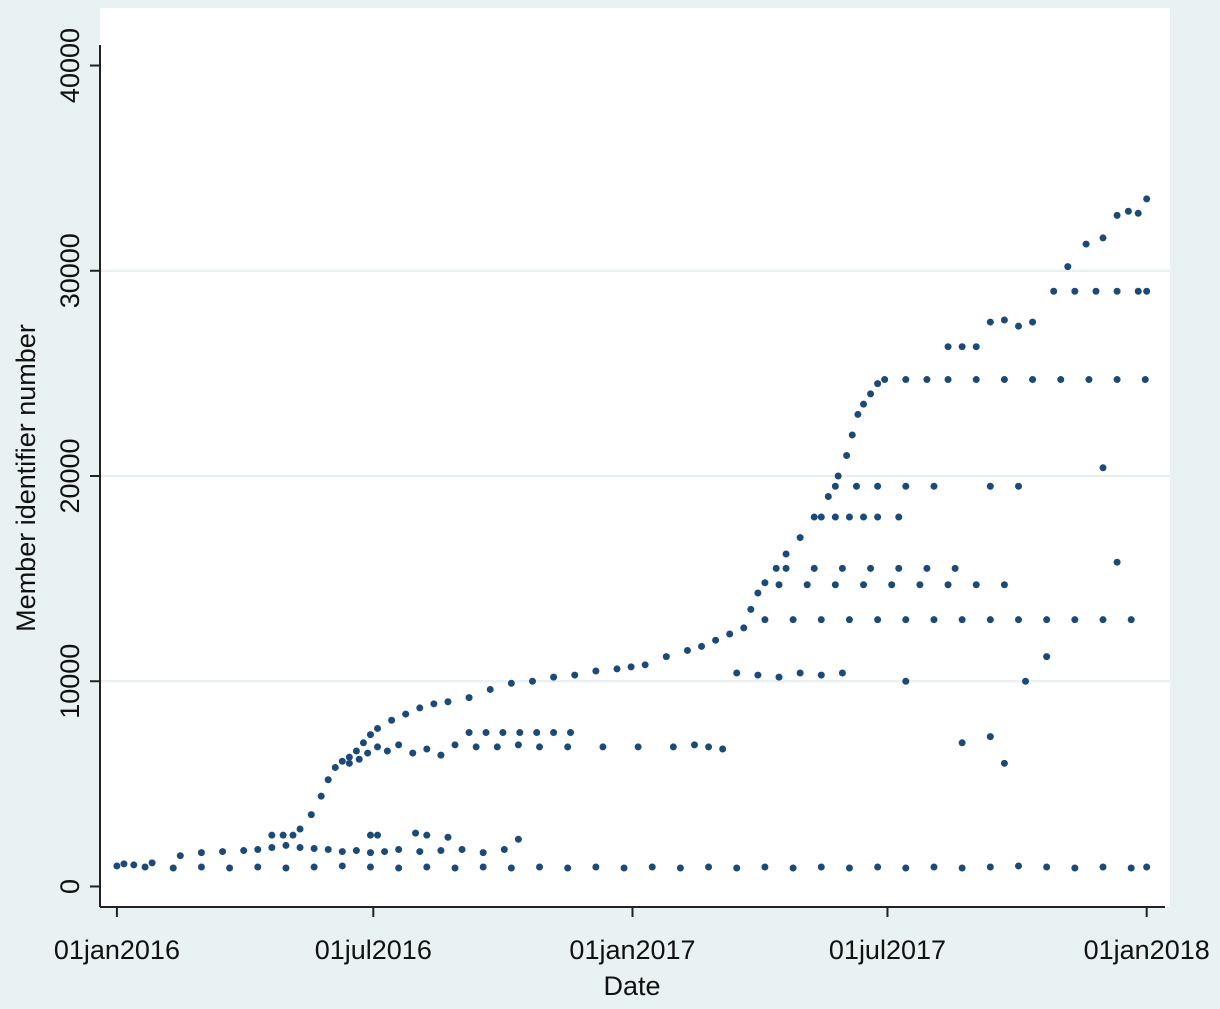  Describe the element at coordinates (1147, 950) in the screenshot. I see `x-tick-label: 01jan2018` at that location.